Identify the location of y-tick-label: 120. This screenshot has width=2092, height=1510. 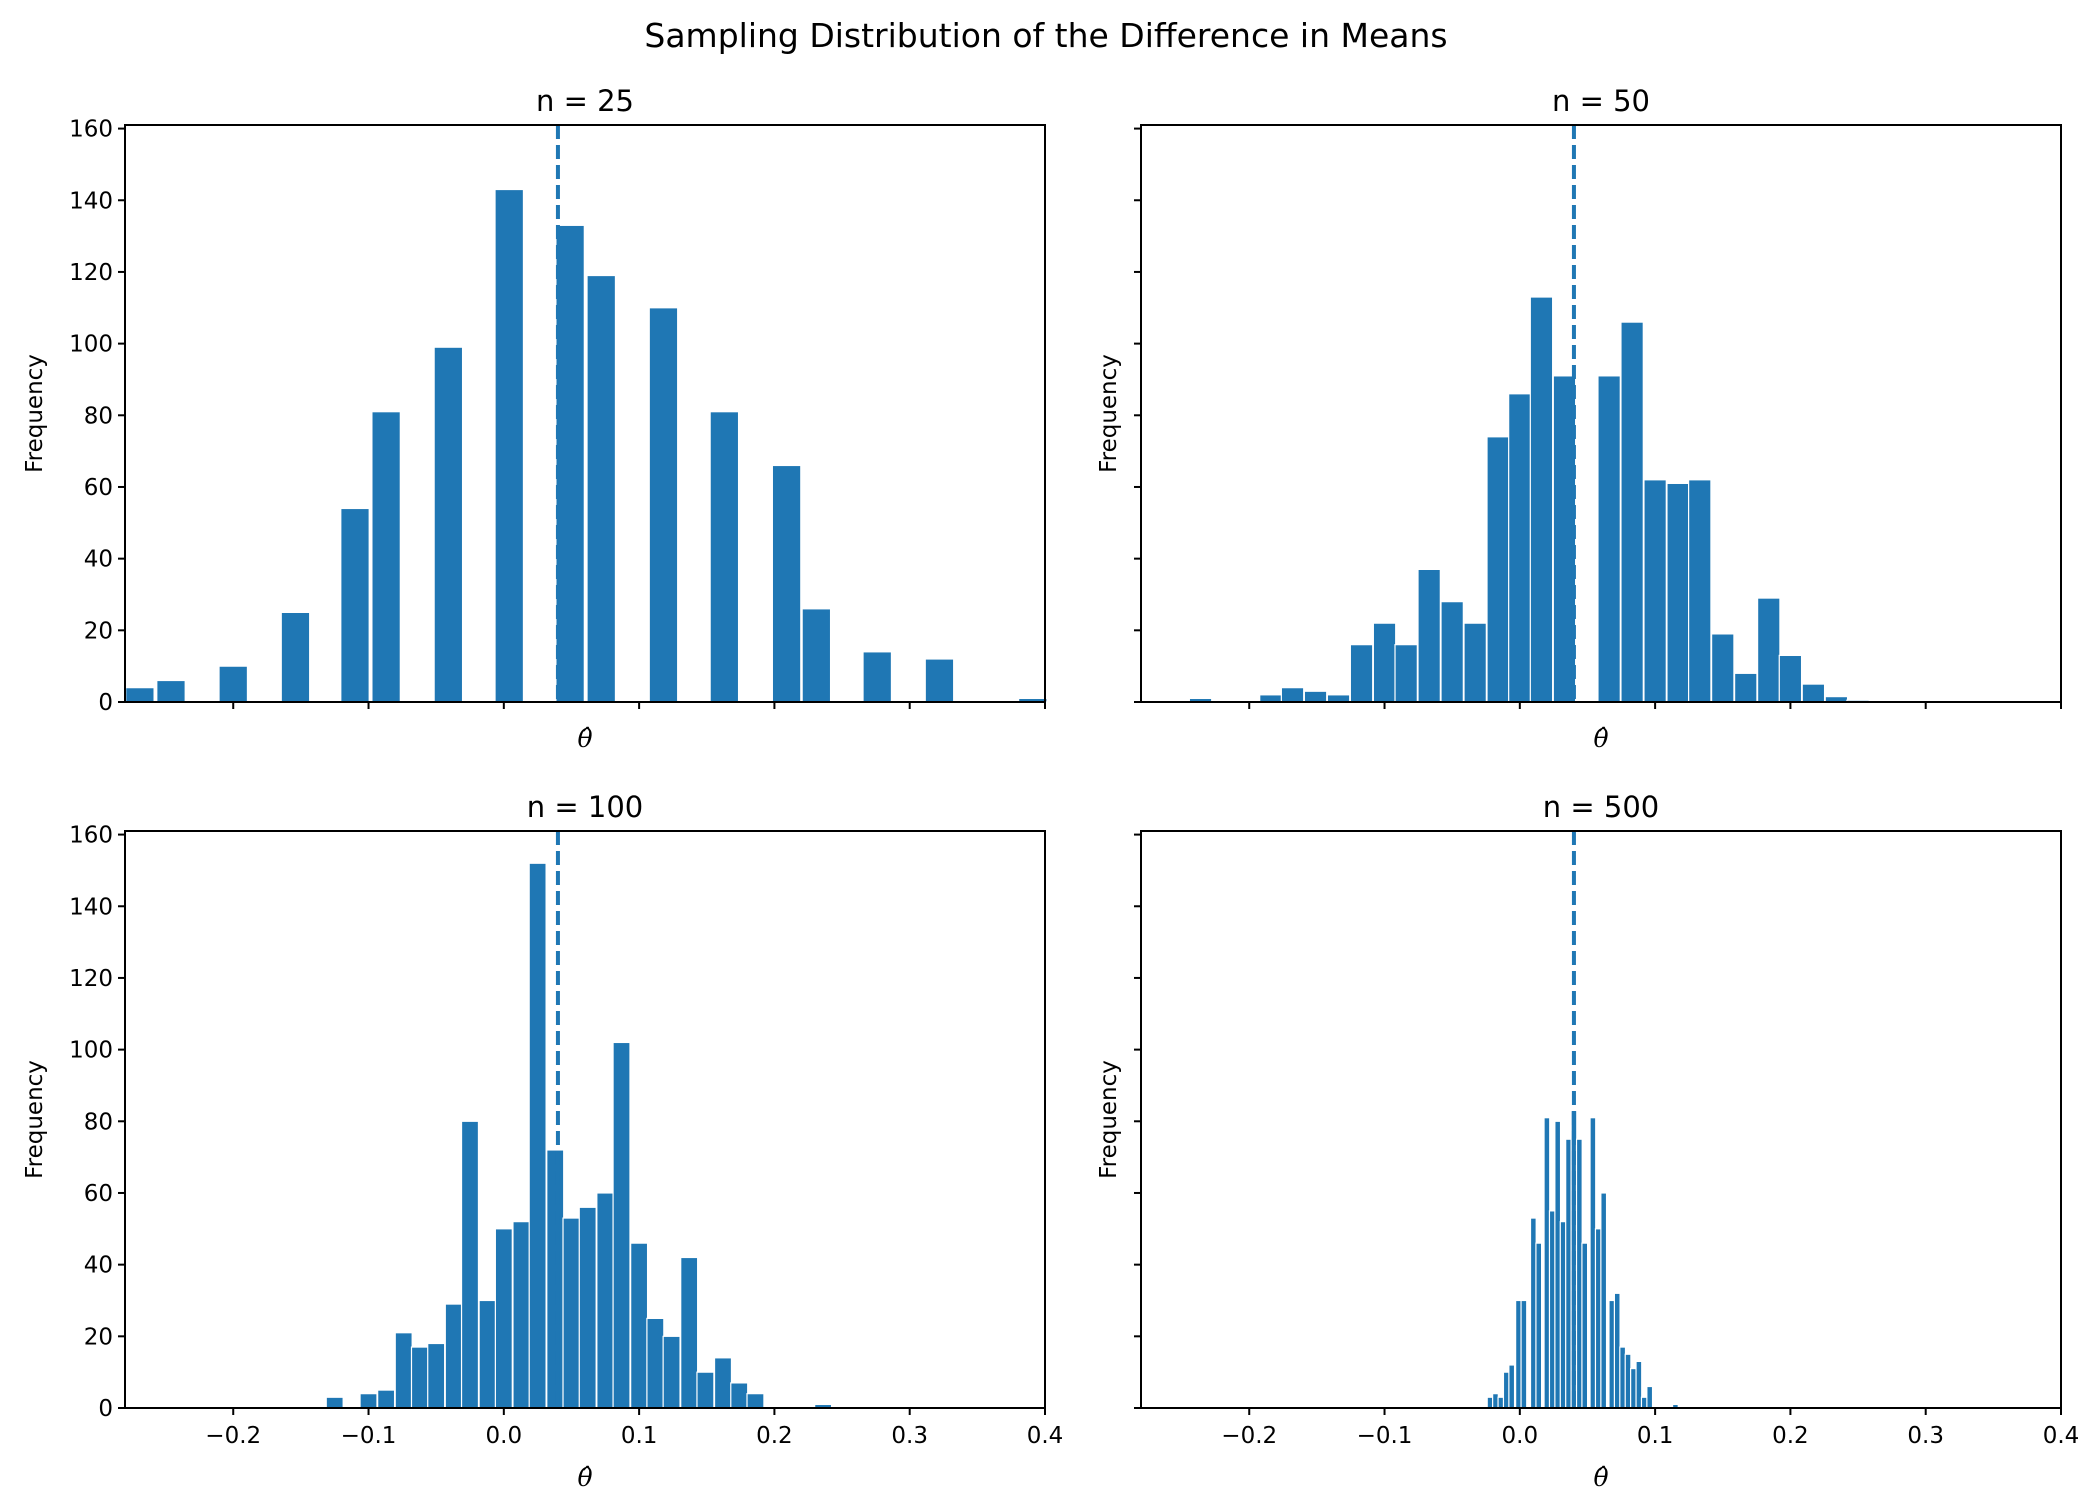
(91, 273).